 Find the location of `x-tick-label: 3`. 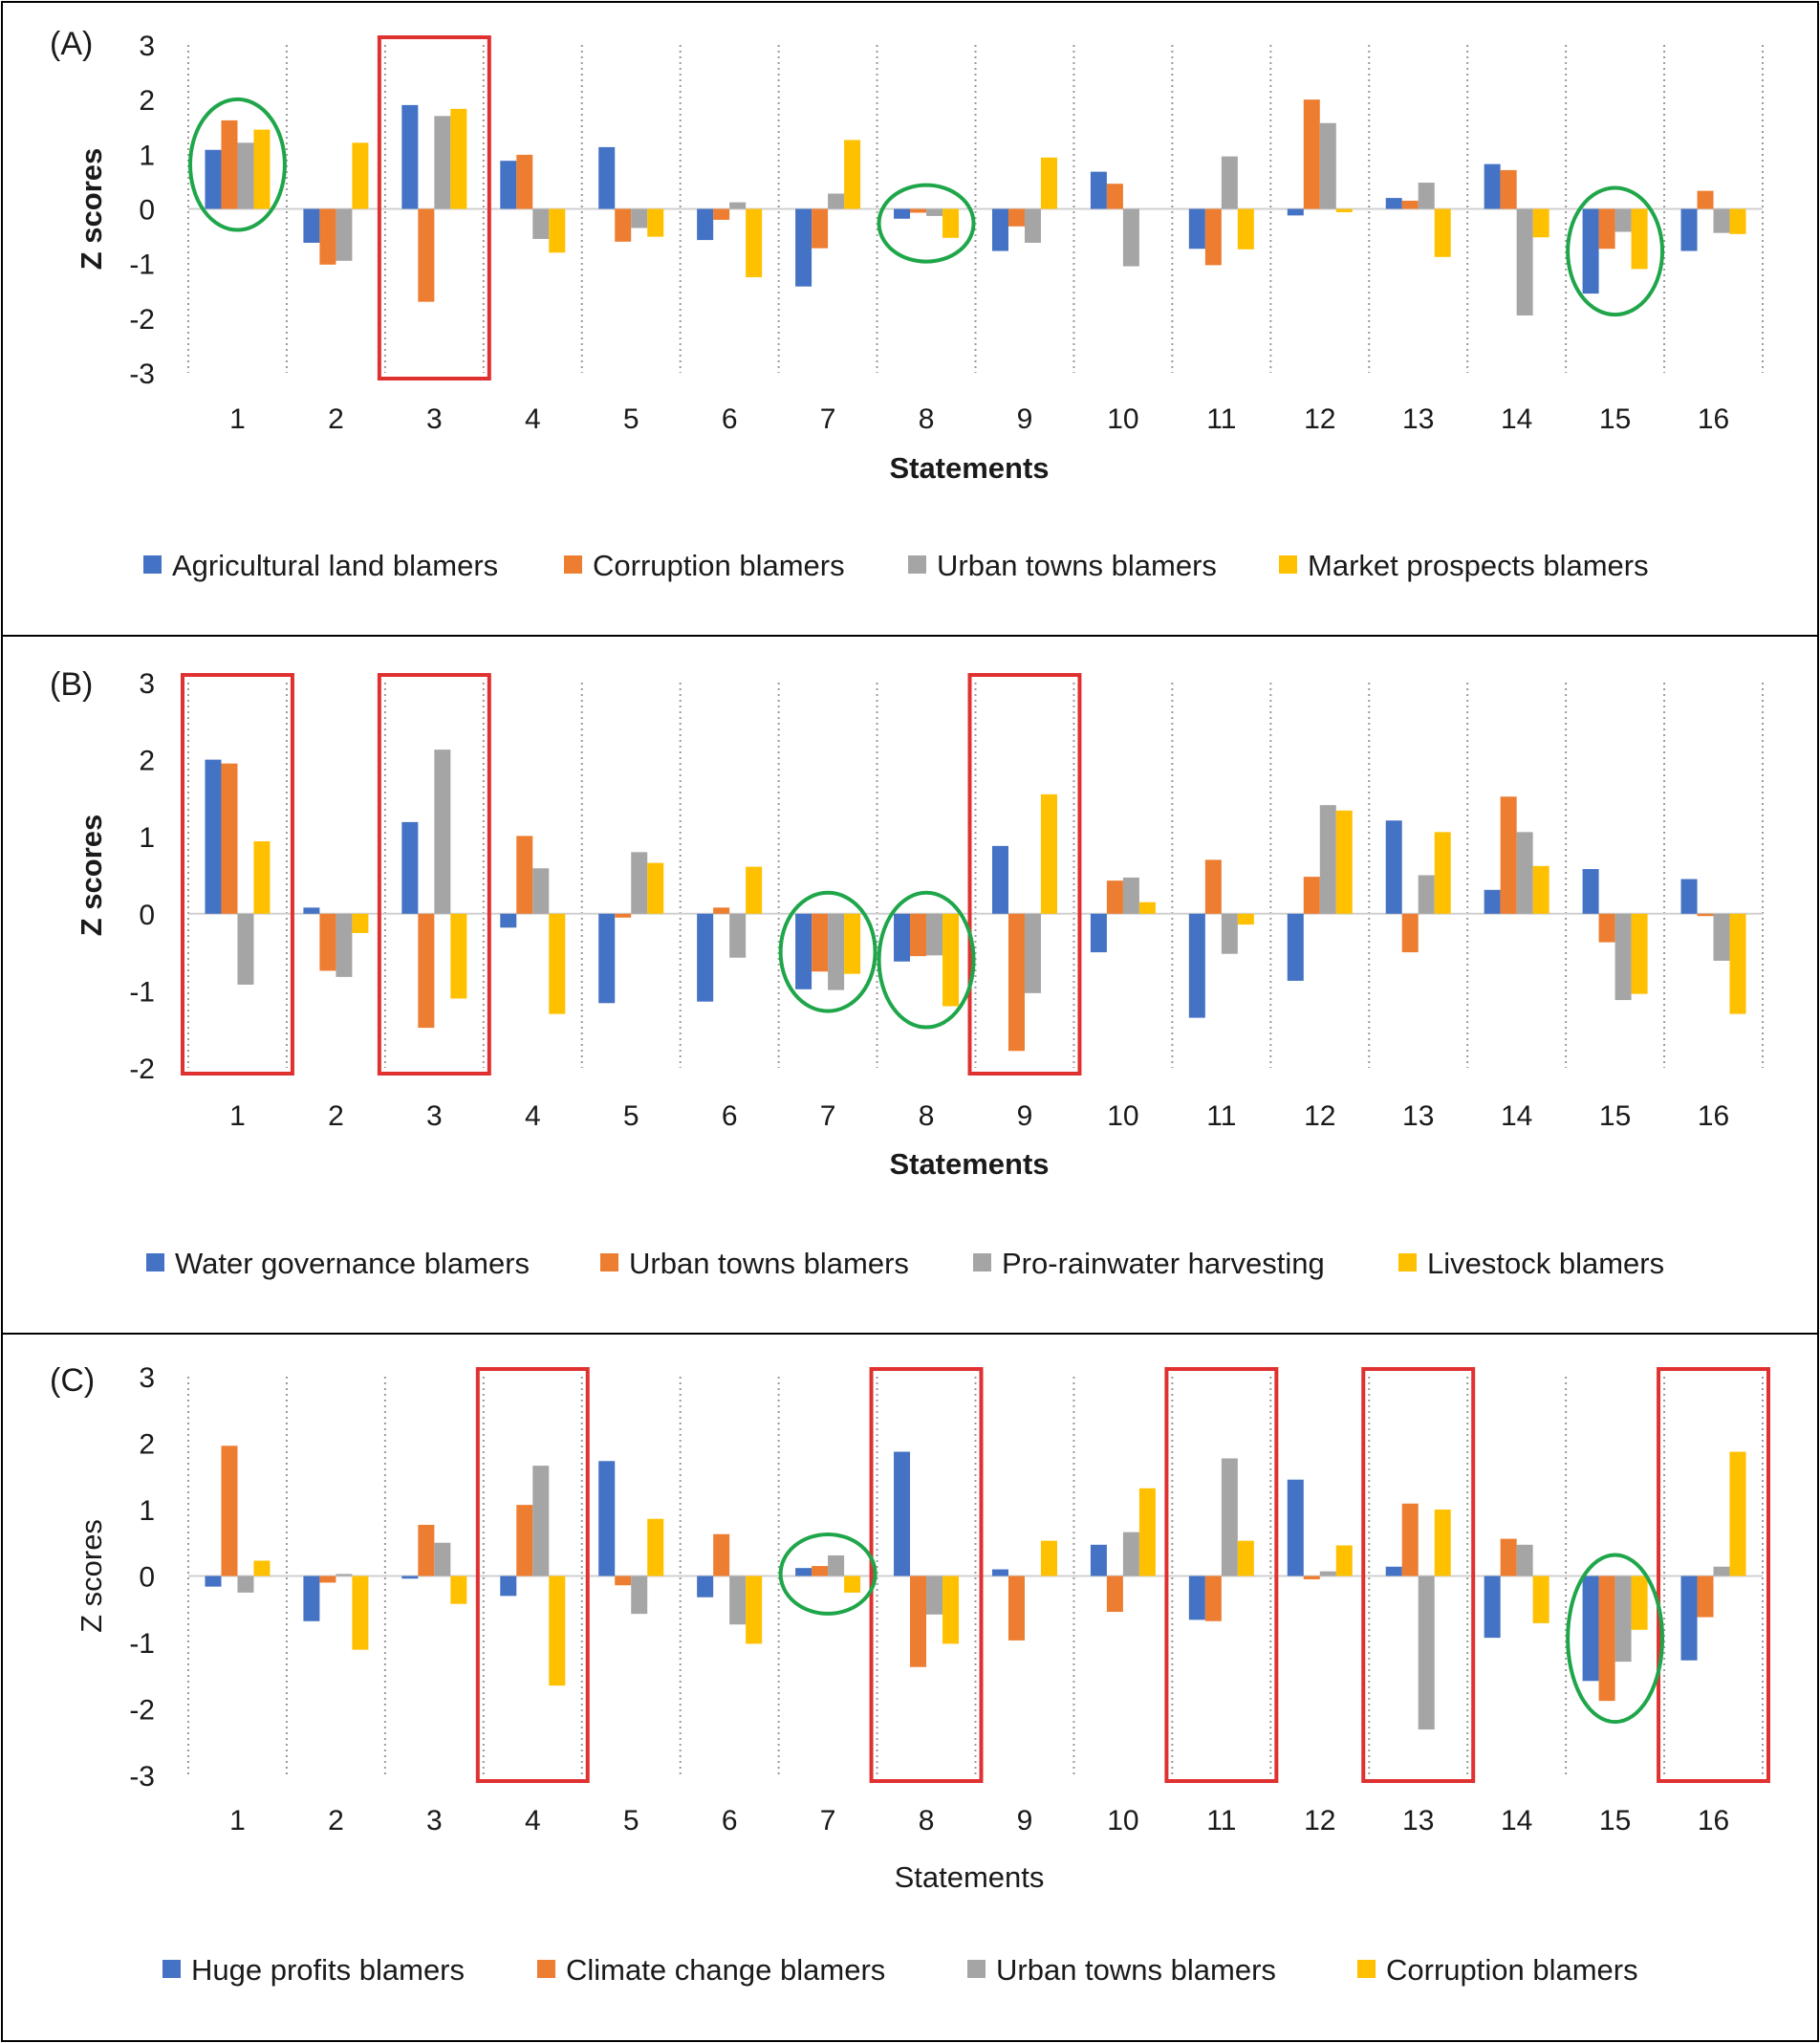

x-tick-label: 3 is located at coordinates (435, 1821).